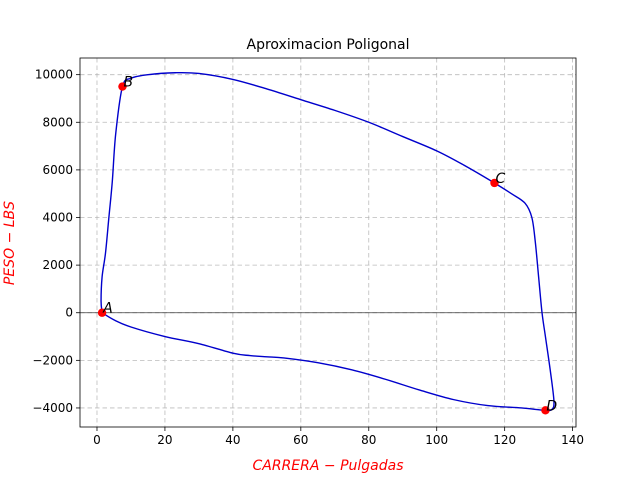 This screenshot has width=640, height=480. I want to click on y-tick-label: 0, so click(69, 313).